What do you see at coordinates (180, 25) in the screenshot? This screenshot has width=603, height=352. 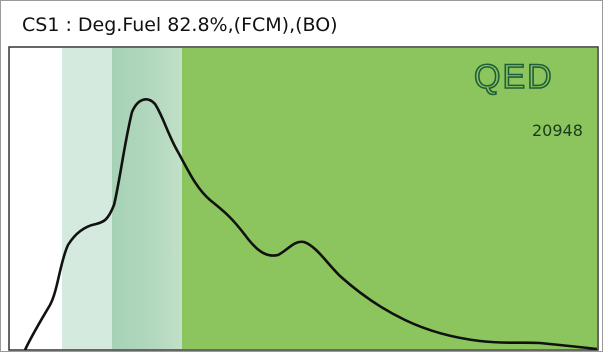 I see `header-title: CS1 : Deg.Fuel 82.8%,(FCM),(BO)` at bounding box center [180, 25].